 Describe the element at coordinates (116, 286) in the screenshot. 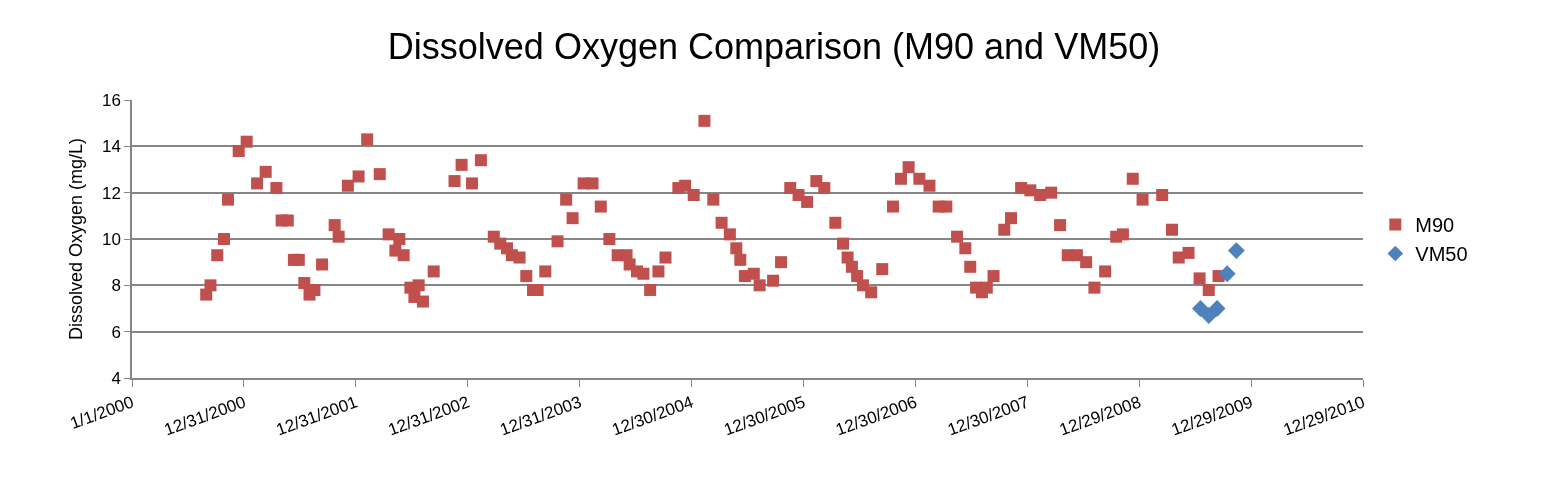

I see `y-tick-label: 8` at that location.